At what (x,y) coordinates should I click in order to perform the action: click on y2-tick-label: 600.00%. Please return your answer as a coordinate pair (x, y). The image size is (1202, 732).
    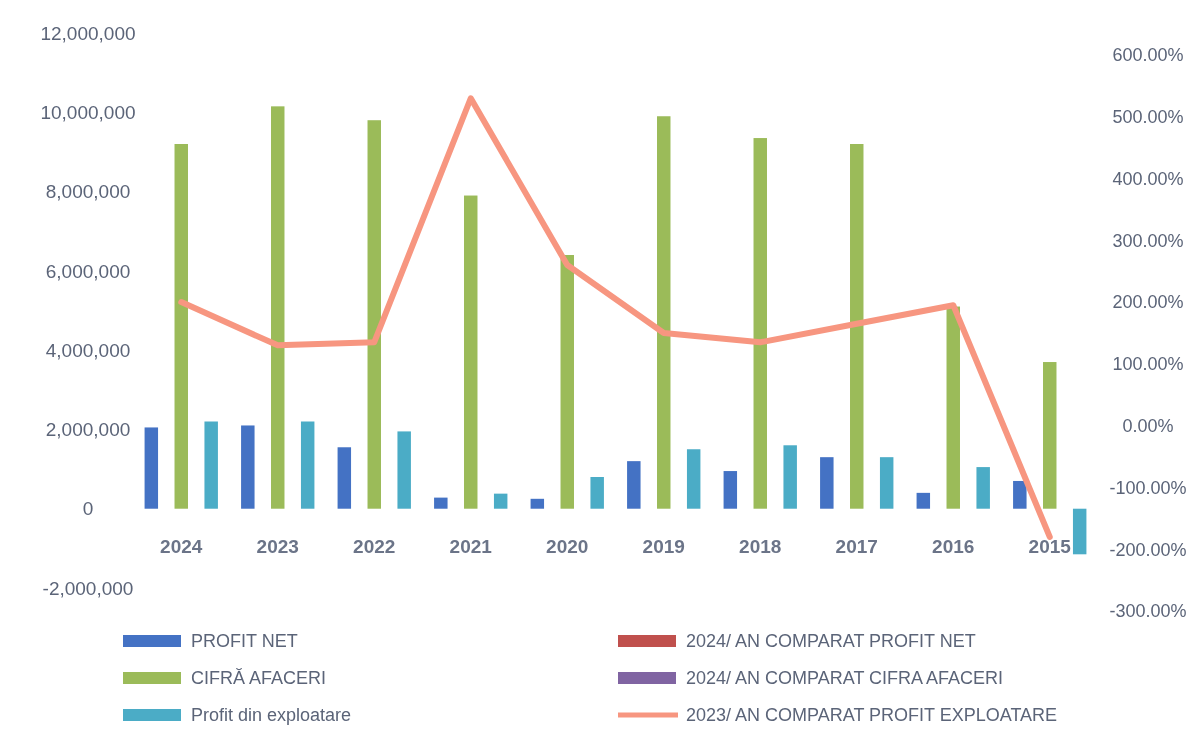
    Looking at the image, I should click on (1148, 55).